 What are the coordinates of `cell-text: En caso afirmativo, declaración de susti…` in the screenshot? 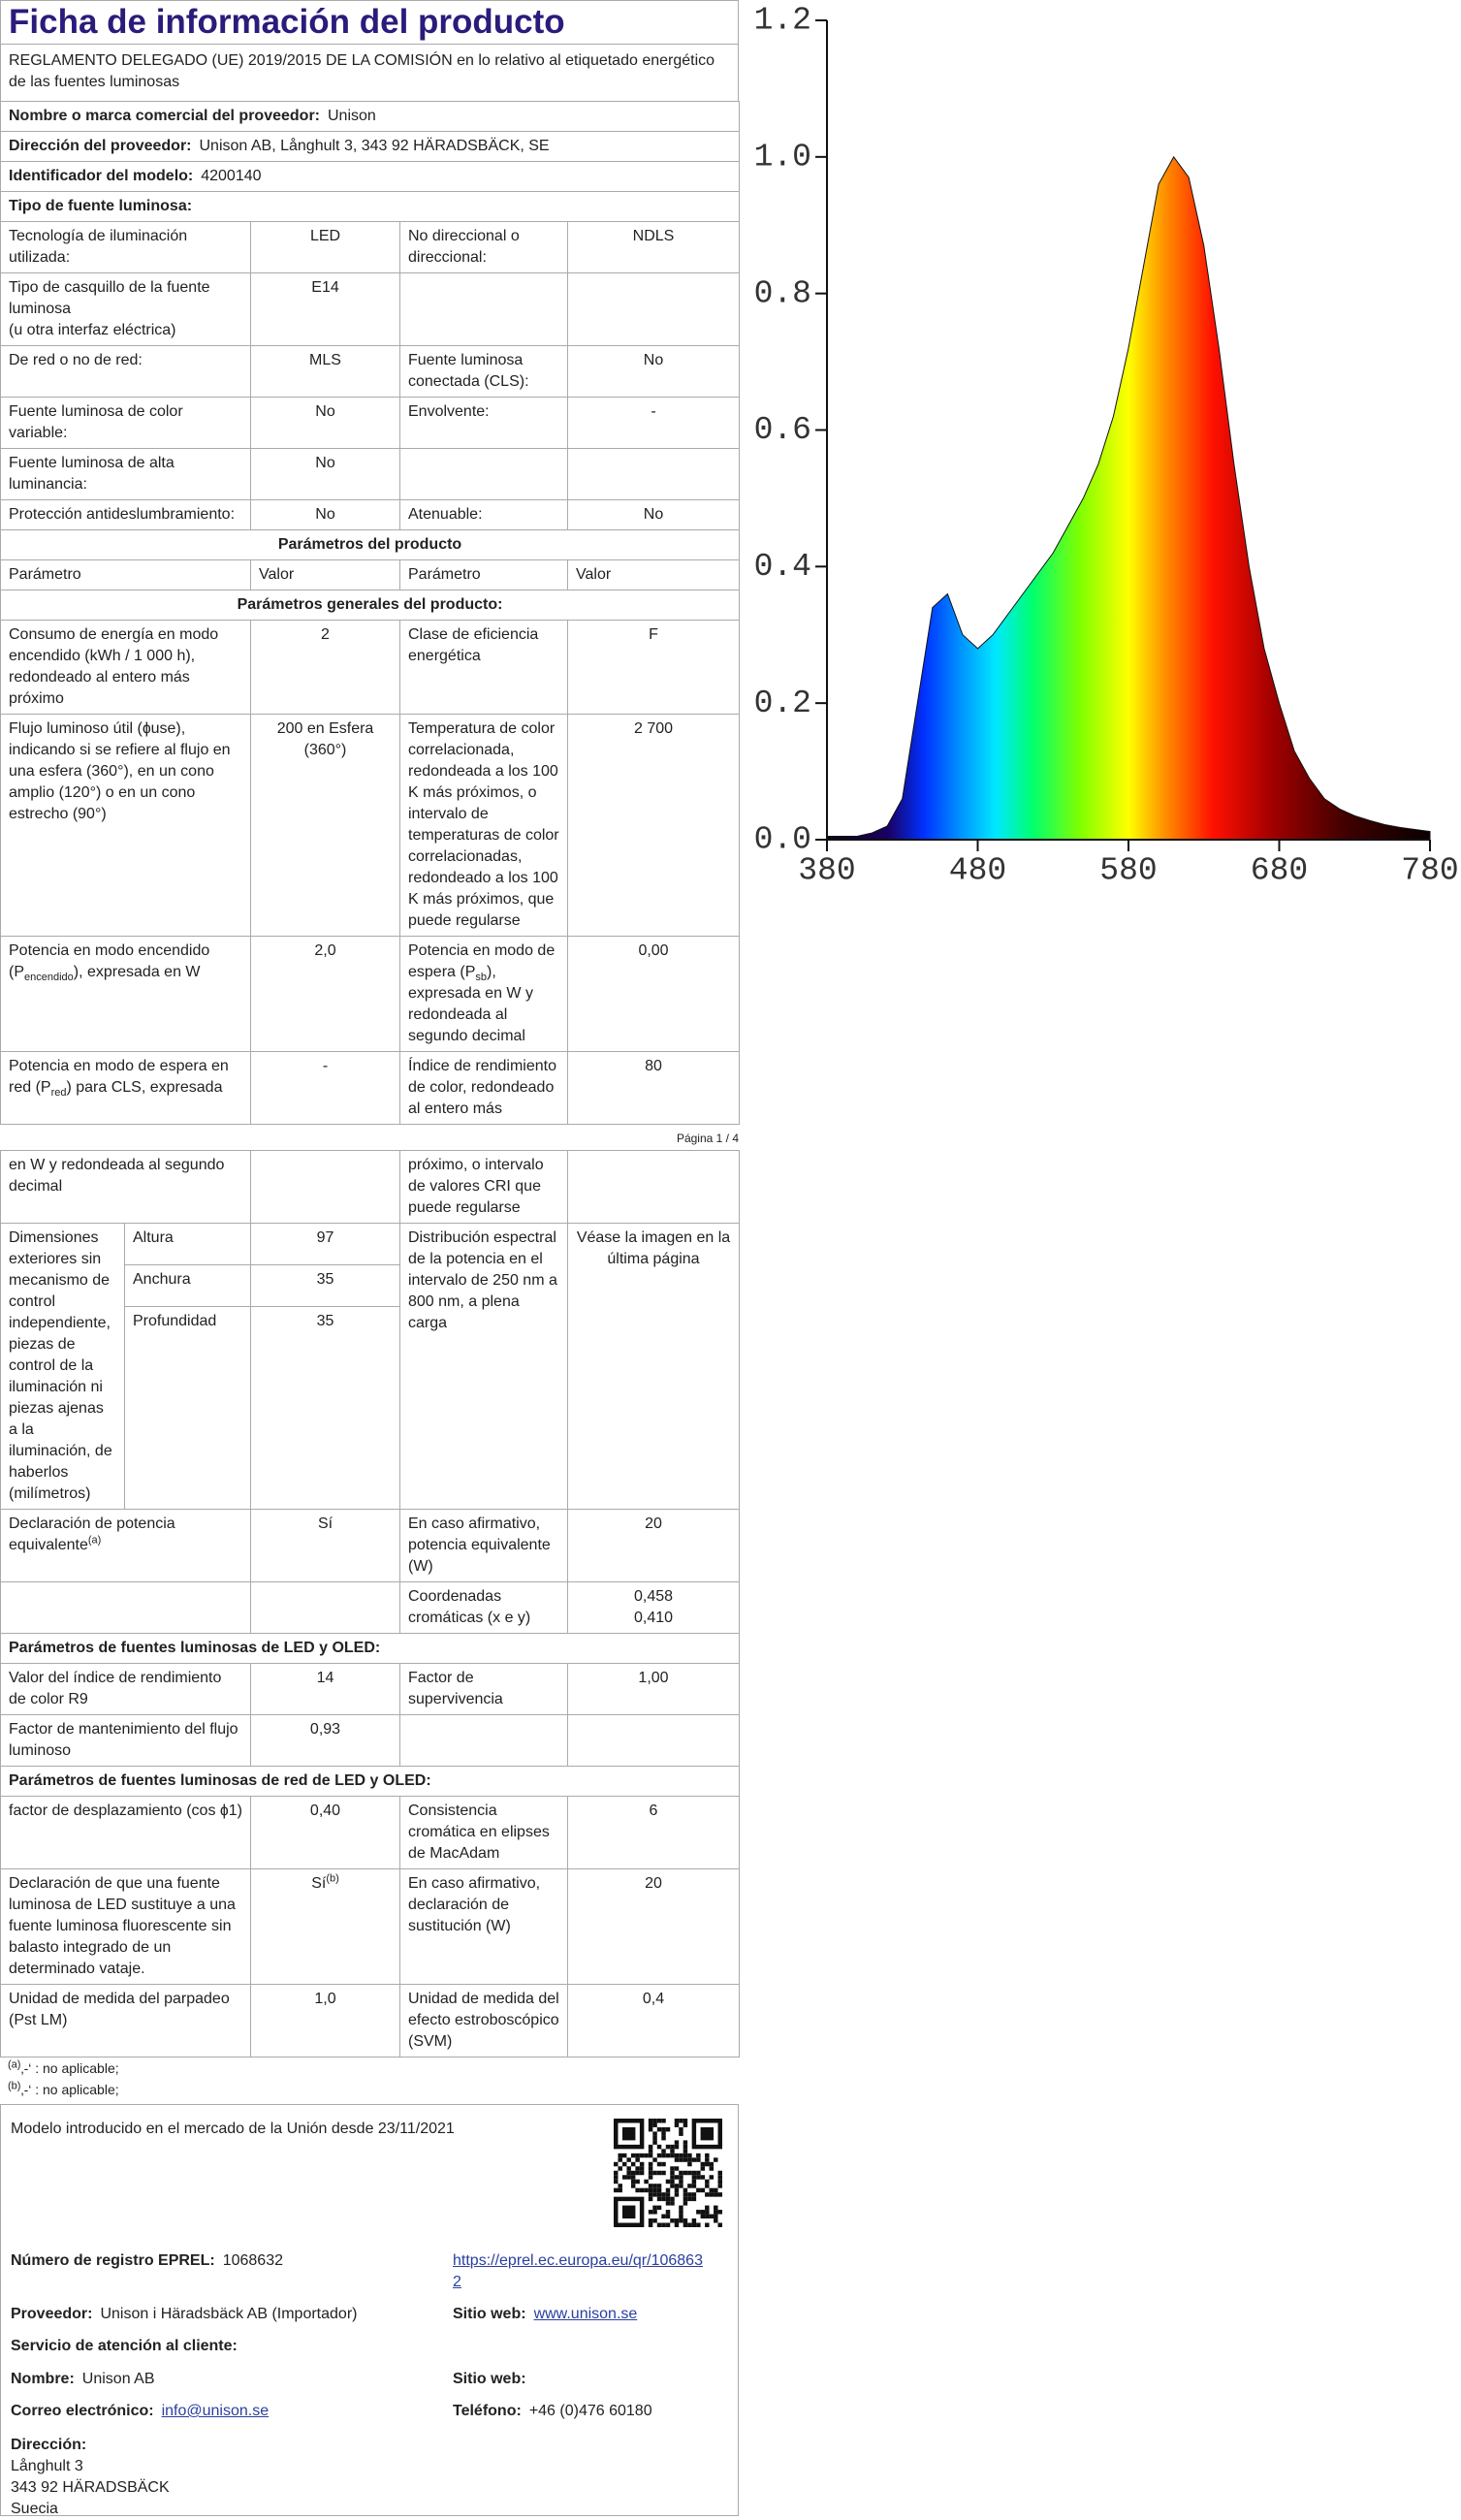 It's located at (475, 1905).